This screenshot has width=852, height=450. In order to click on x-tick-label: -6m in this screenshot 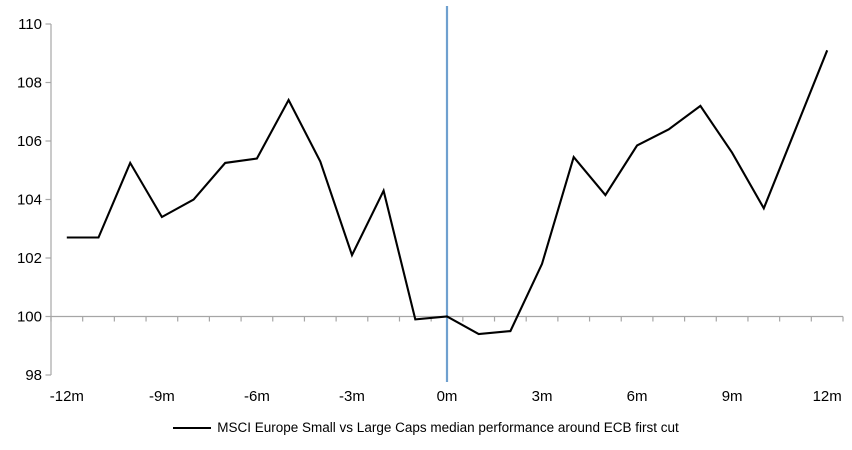, I will do `click(257, 396)`.